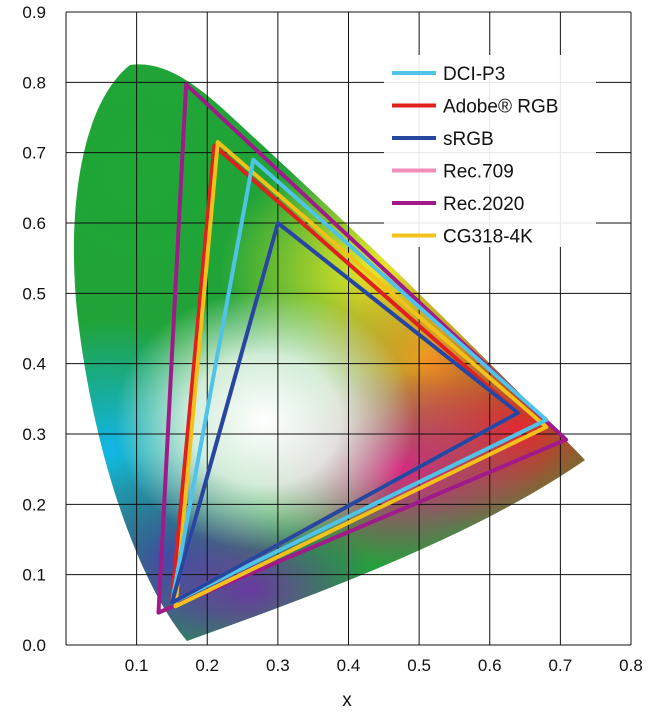  Describe the element at coordinates (347, 700) in the screenshot. I see `x-axis-label: x` at that location.